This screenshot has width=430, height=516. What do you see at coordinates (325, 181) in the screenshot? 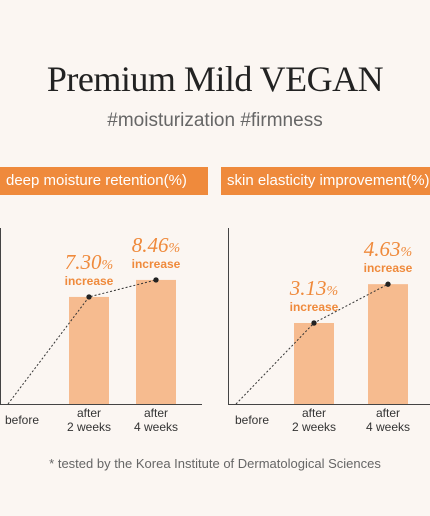
I see `chart-title-elasticity: skin elasticity improvement(%)` at bounding box center [325, 181].